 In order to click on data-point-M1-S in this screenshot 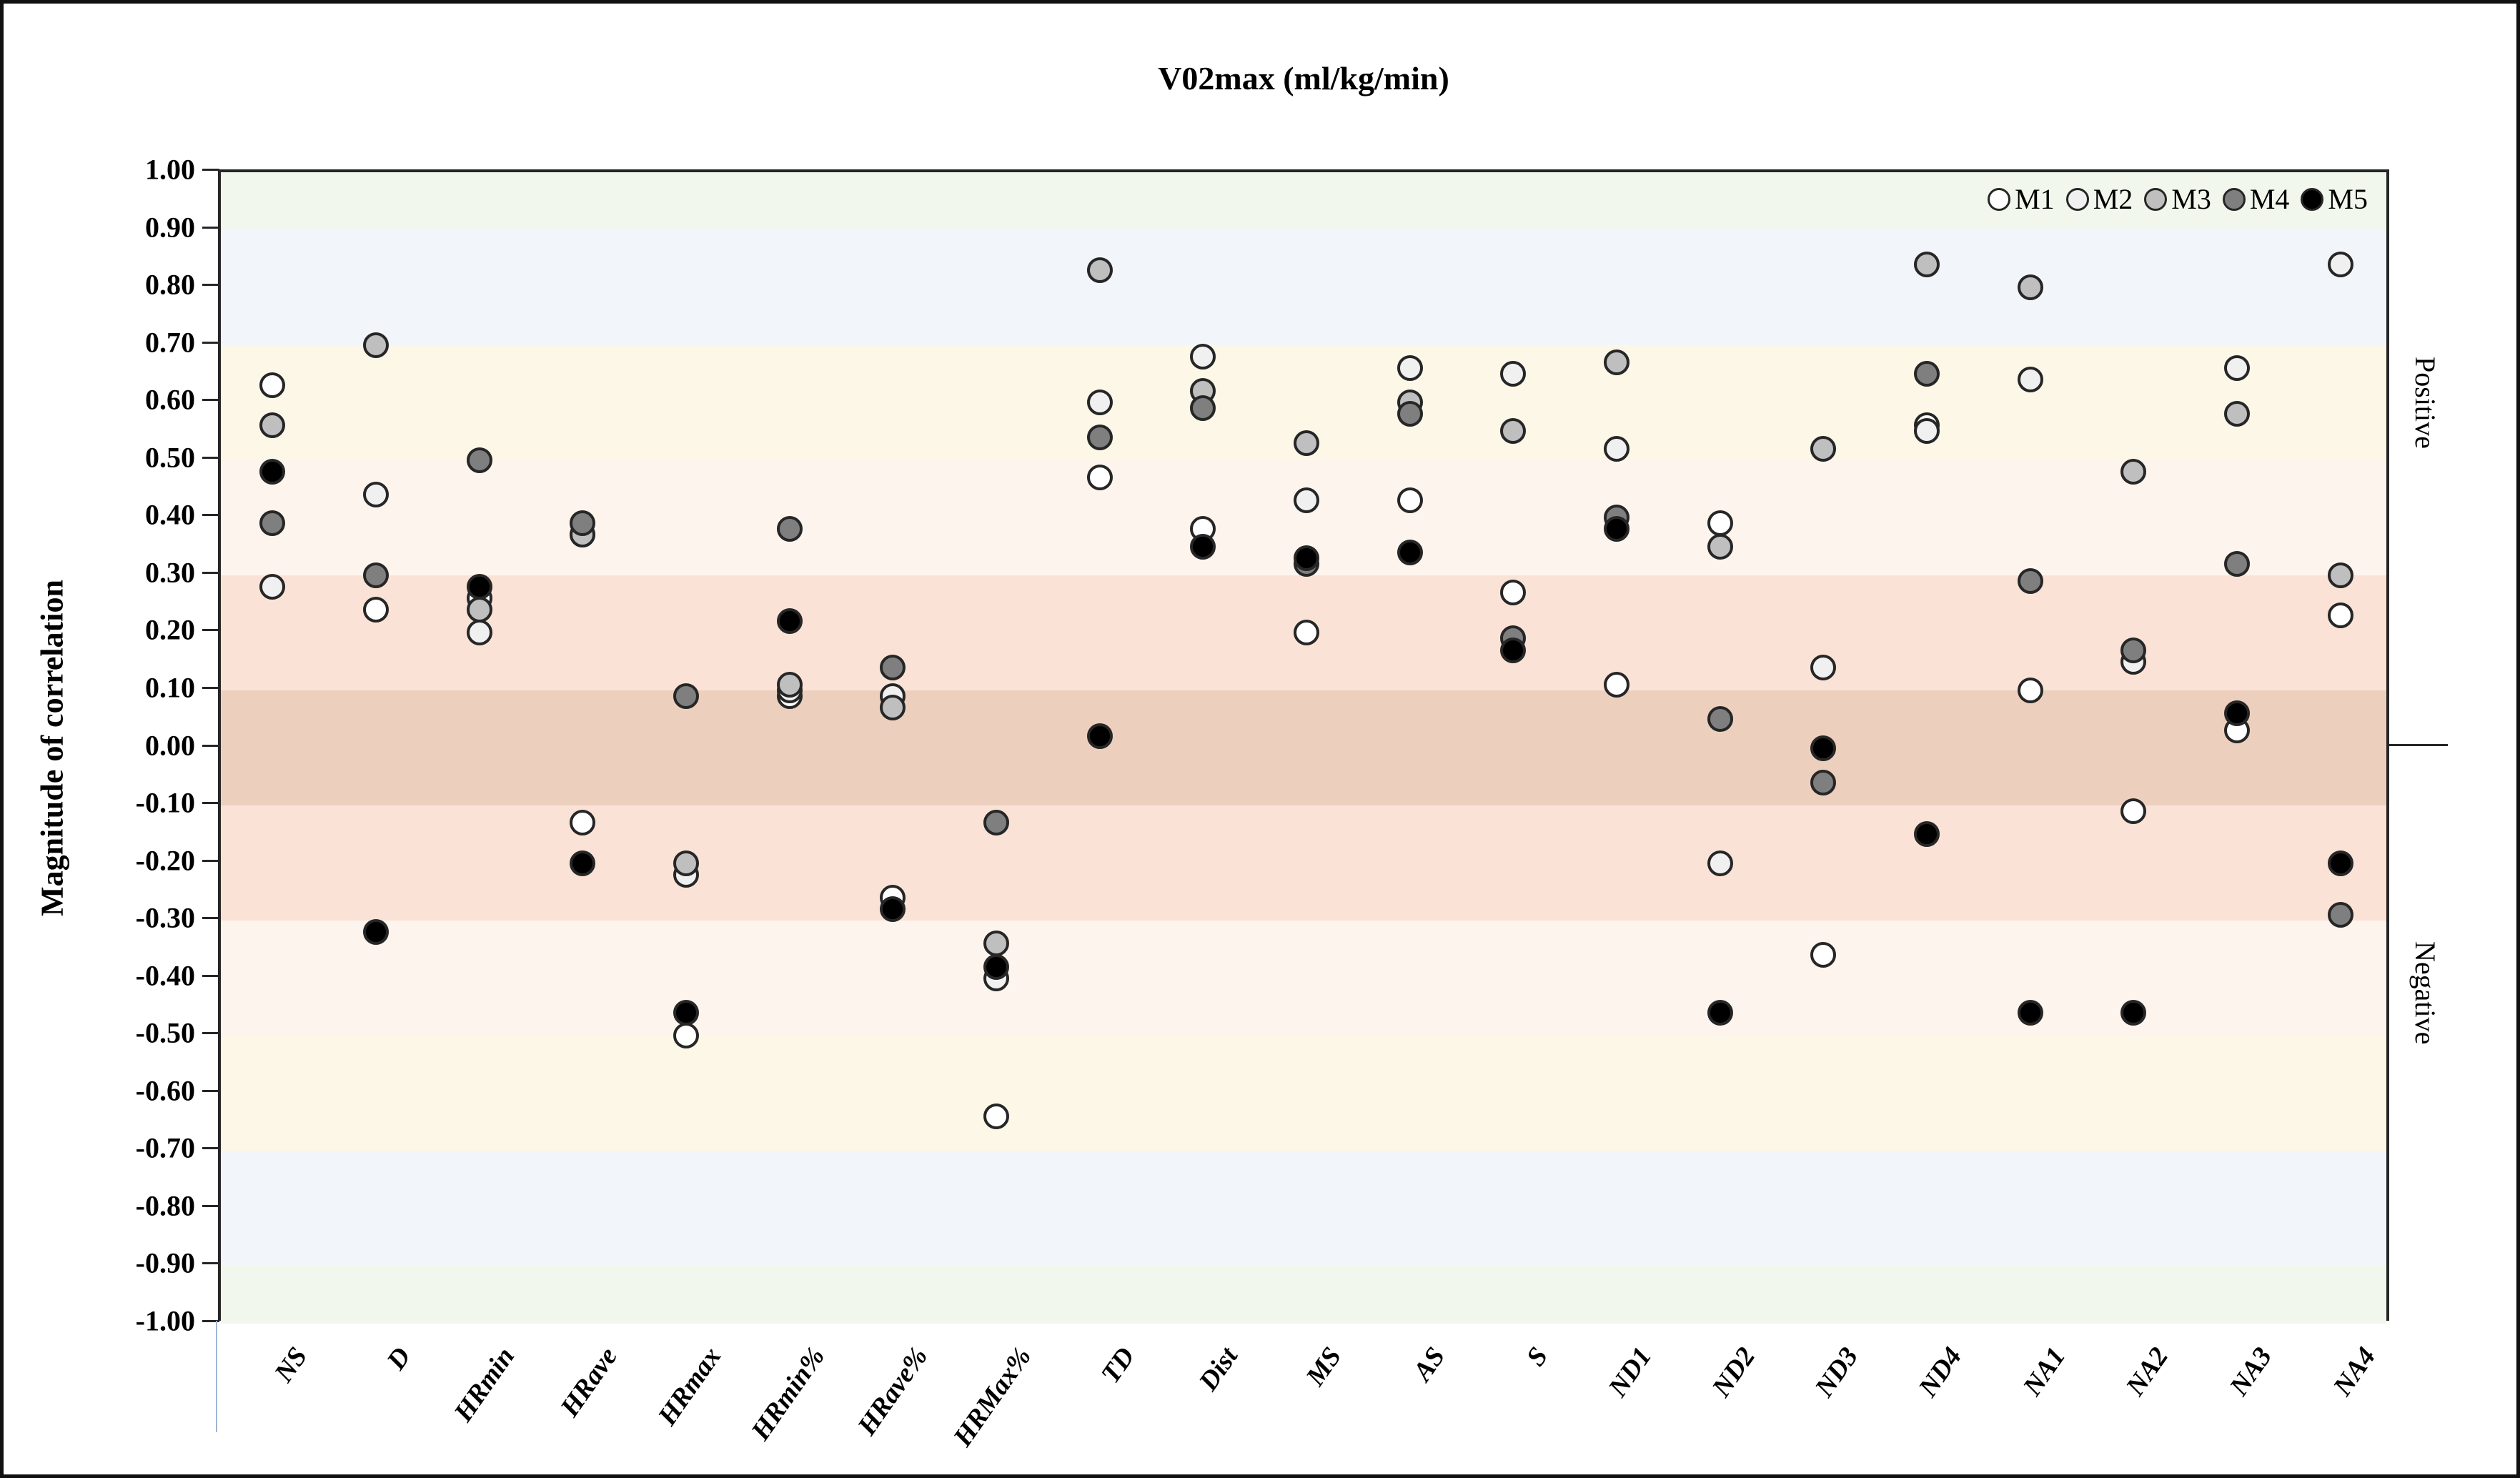, I will do `click(1513, 592)`.